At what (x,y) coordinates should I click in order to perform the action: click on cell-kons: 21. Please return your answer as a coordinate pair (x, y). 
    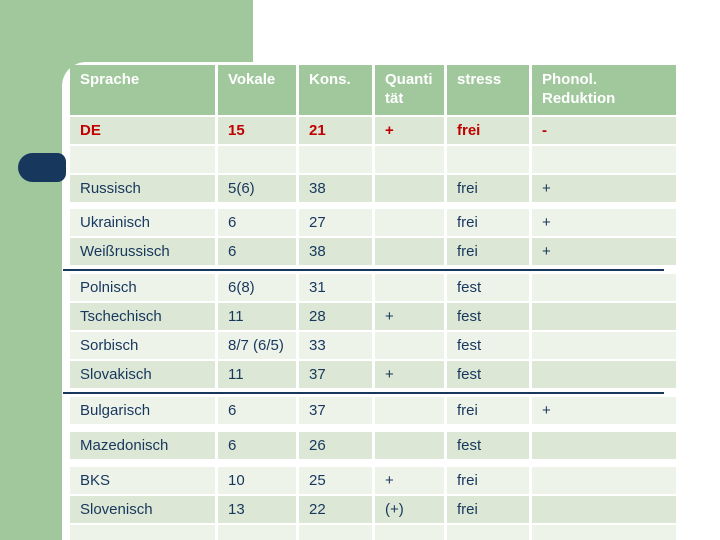
    Looking at the image, I should click on (335, 130).